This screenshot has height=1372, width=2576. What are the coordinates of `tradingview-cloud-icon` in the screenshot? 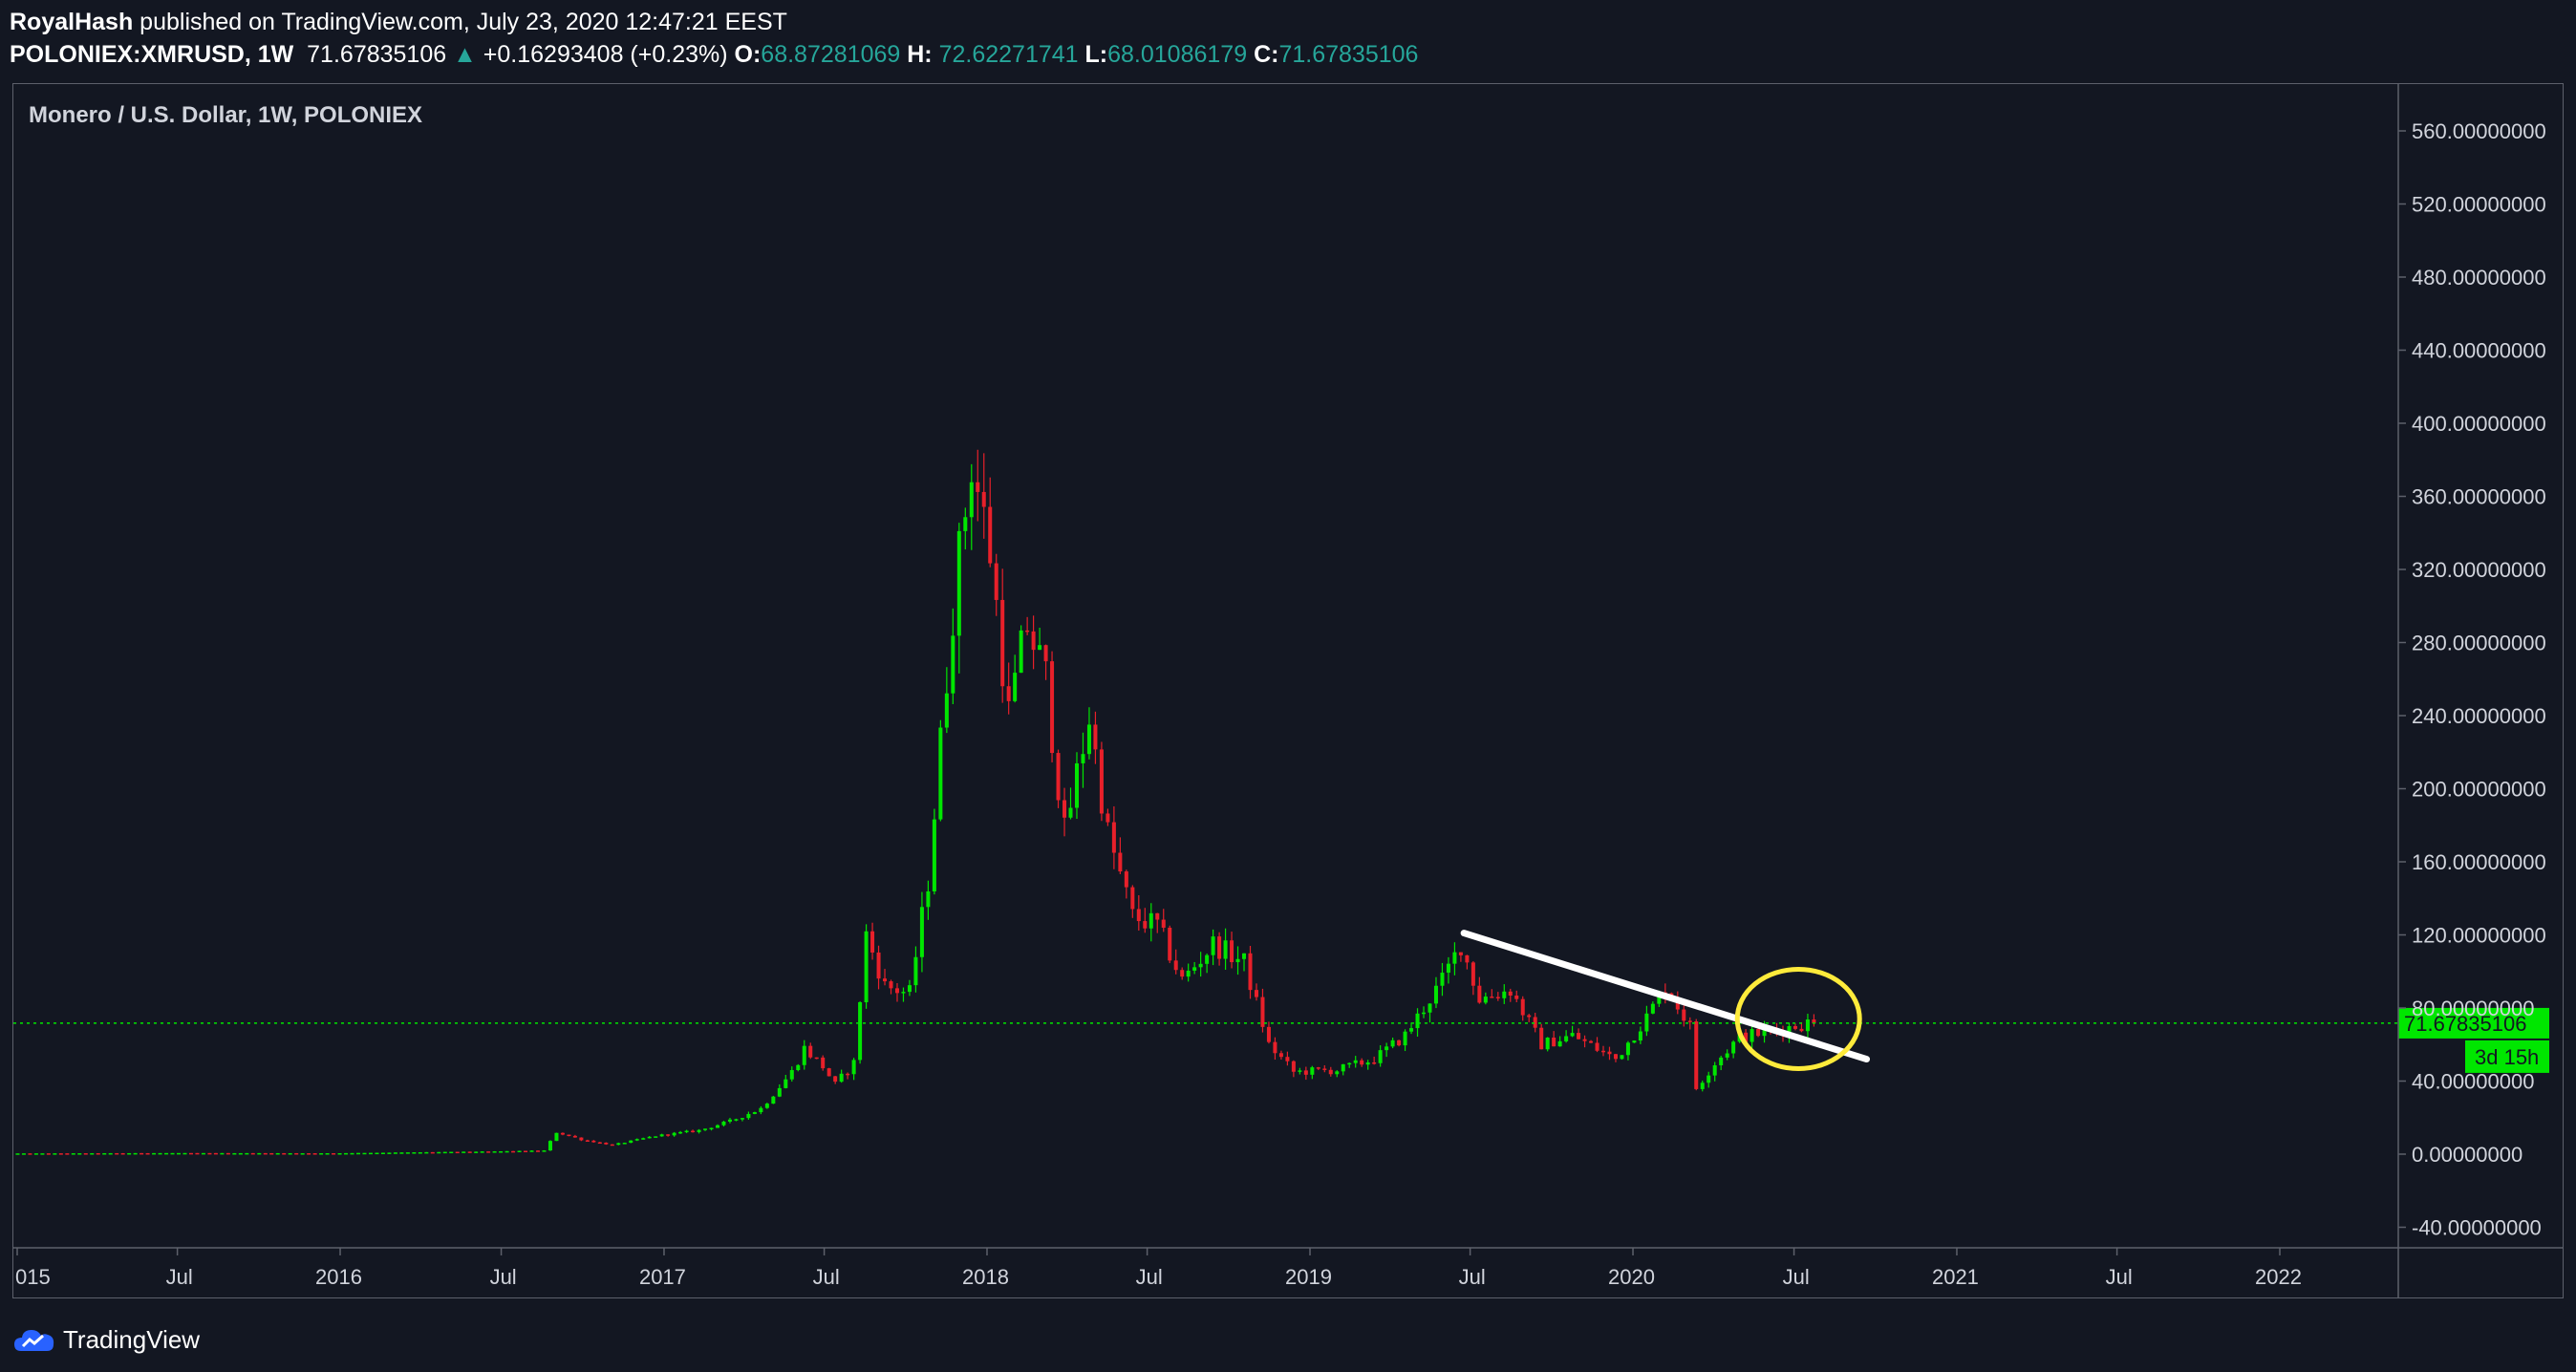 It's located at (34, 1340).